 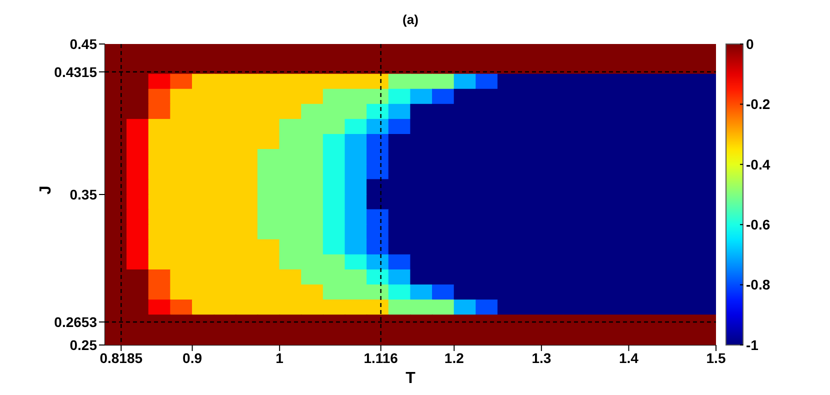 I want to click on x-tick-label: 1.5, so click(x=716, y=358).